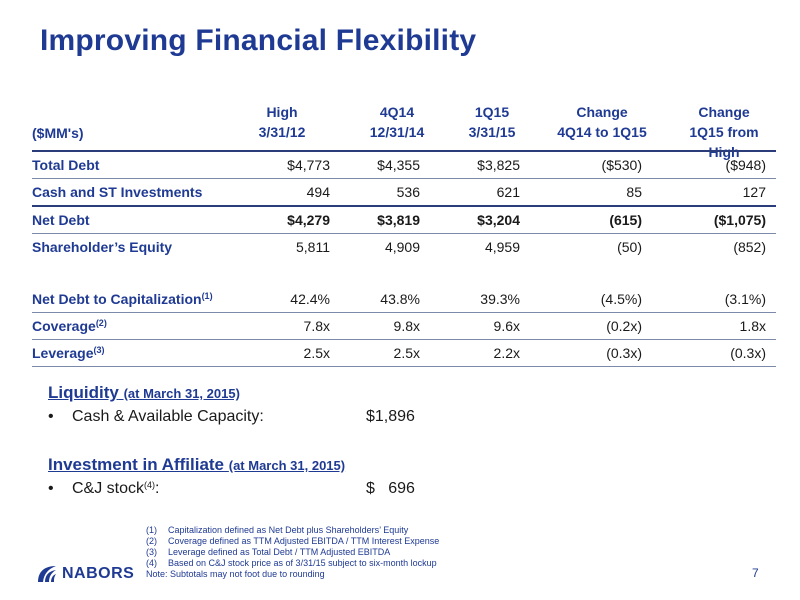  I want to click on unit-label: ($MM's), so click(58, 133).